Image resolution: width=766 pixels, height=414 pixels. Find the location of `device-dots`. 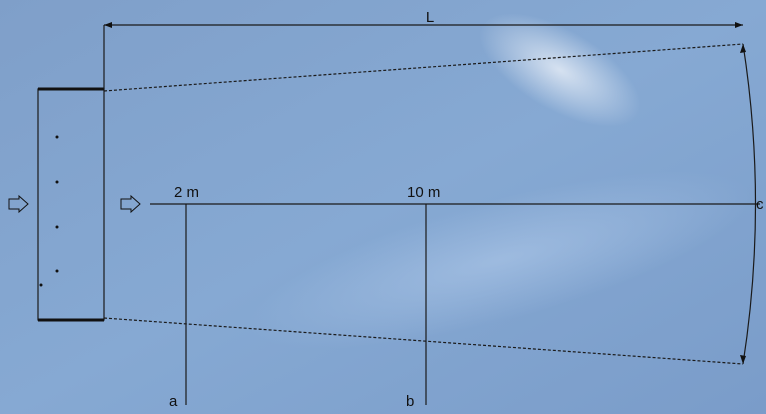

device-dots is located at coordinates (49, 211).